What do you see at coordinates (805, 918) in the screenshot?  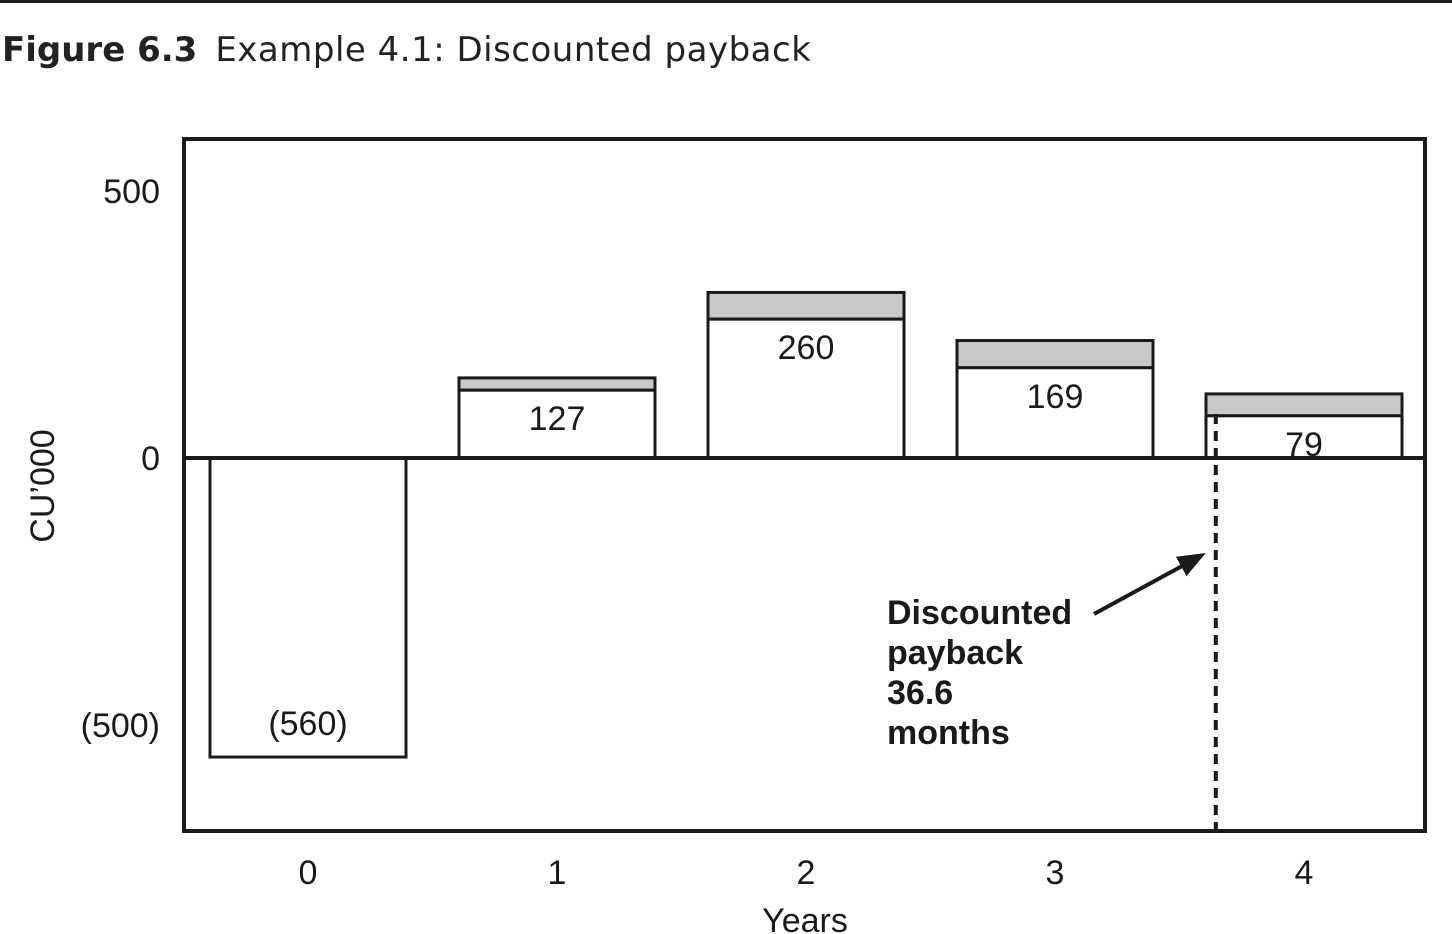 I see `x-axis-label: Years` at bounding box center [805, 918].